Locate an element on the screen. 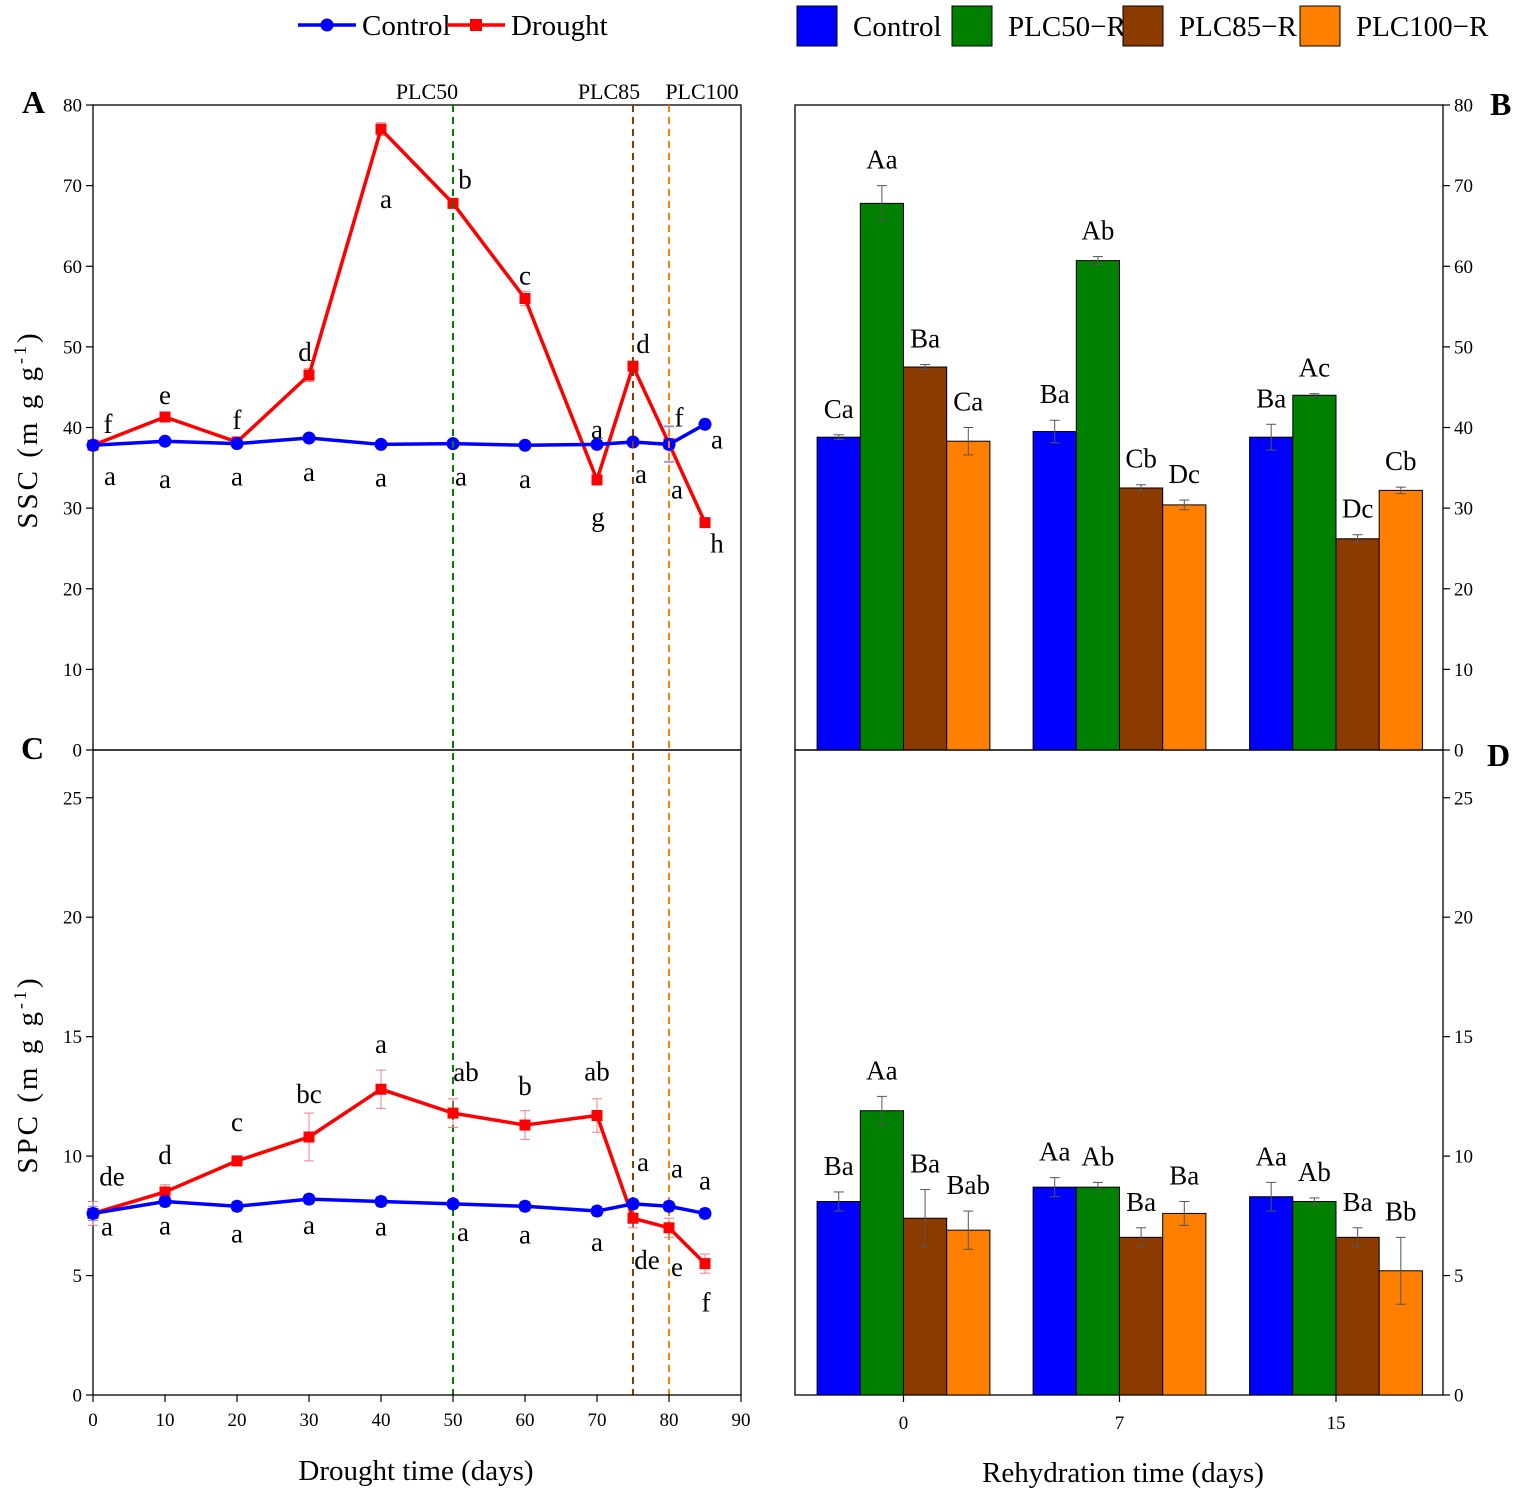 The image size is (1518, 1500). legend-label: PLC50−R is located at coordinates (1067, 27).